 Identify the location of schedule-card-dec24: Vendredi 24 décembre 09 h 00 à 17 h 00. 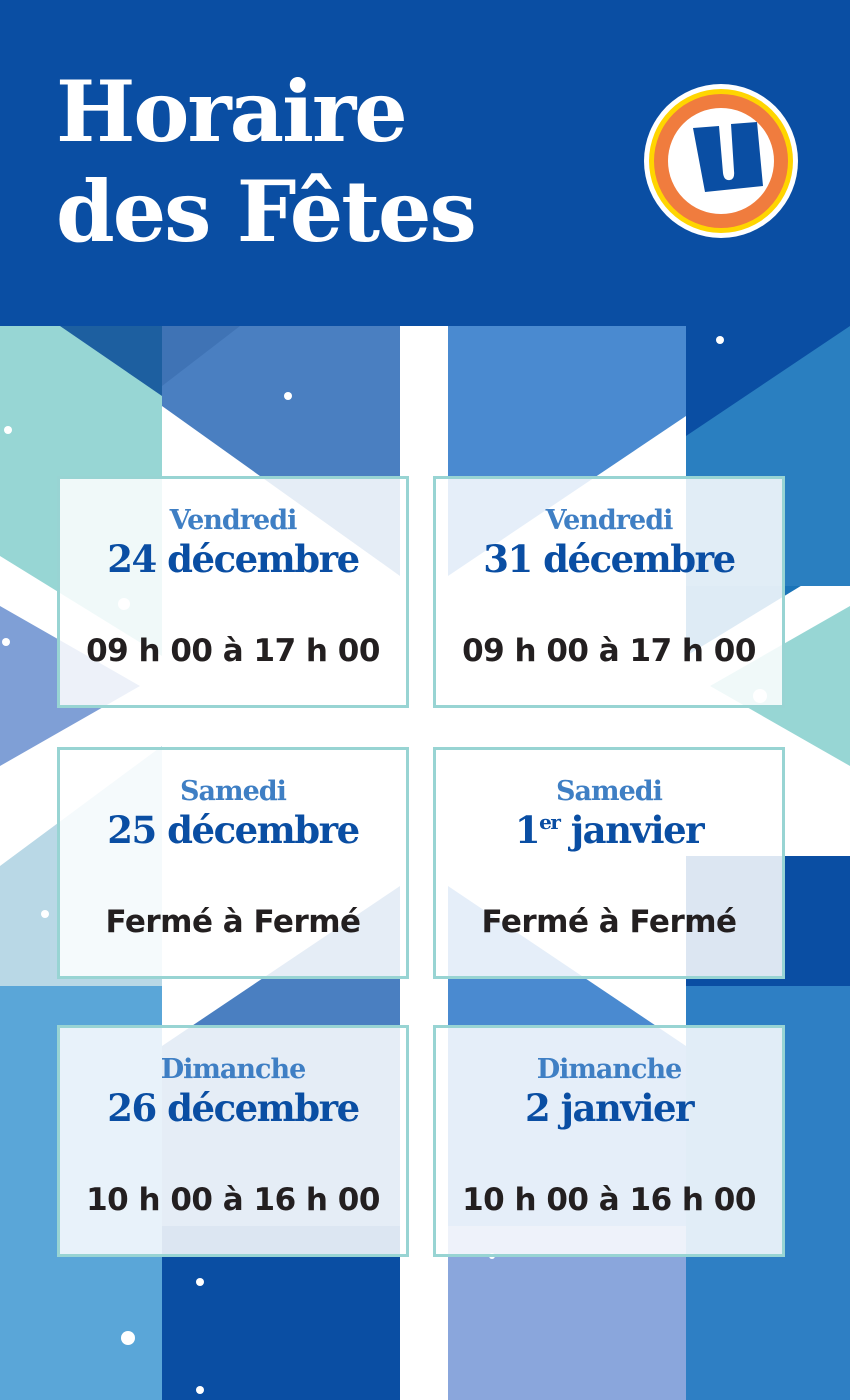
(233, 592).